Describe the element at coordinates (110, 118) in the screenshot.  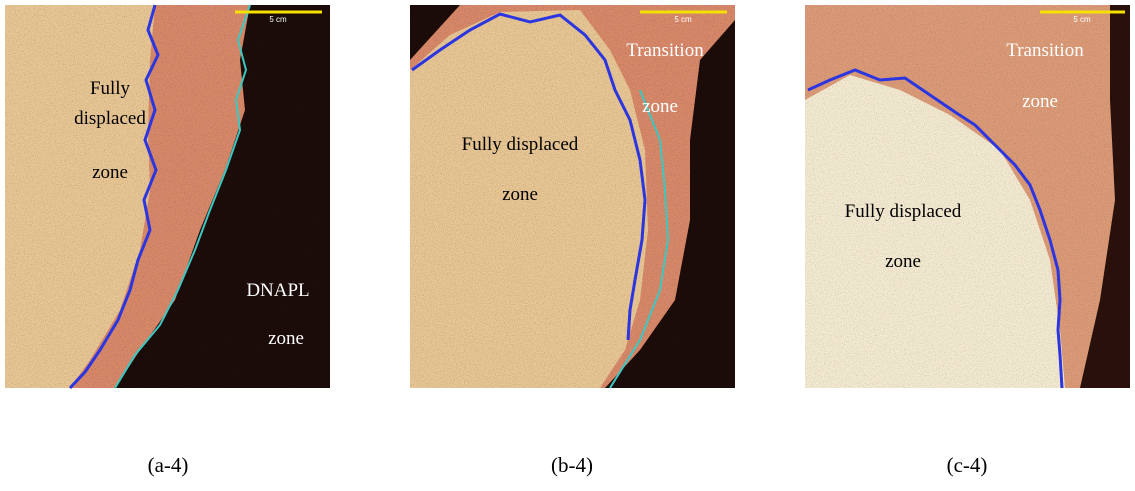
I see `label: displaced` at that location.